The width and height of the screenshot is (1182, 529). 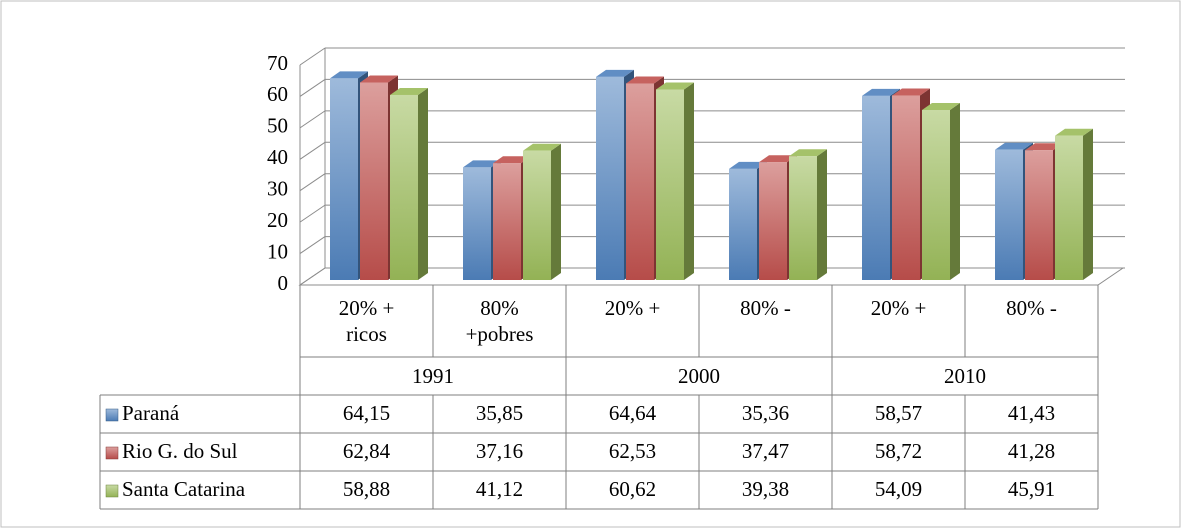 I want to click on group-label: 2010, so click(x=965, y=376).